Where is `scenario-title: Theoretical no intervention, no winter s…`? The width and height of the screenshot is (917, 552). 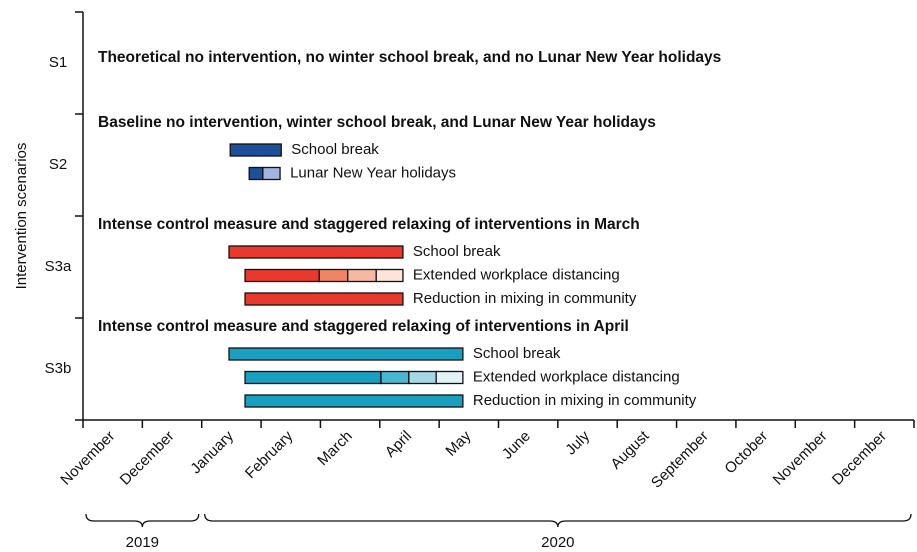
scenario-title: Theoretical no intervention, no winter s… is located at coordinates (409, 57).